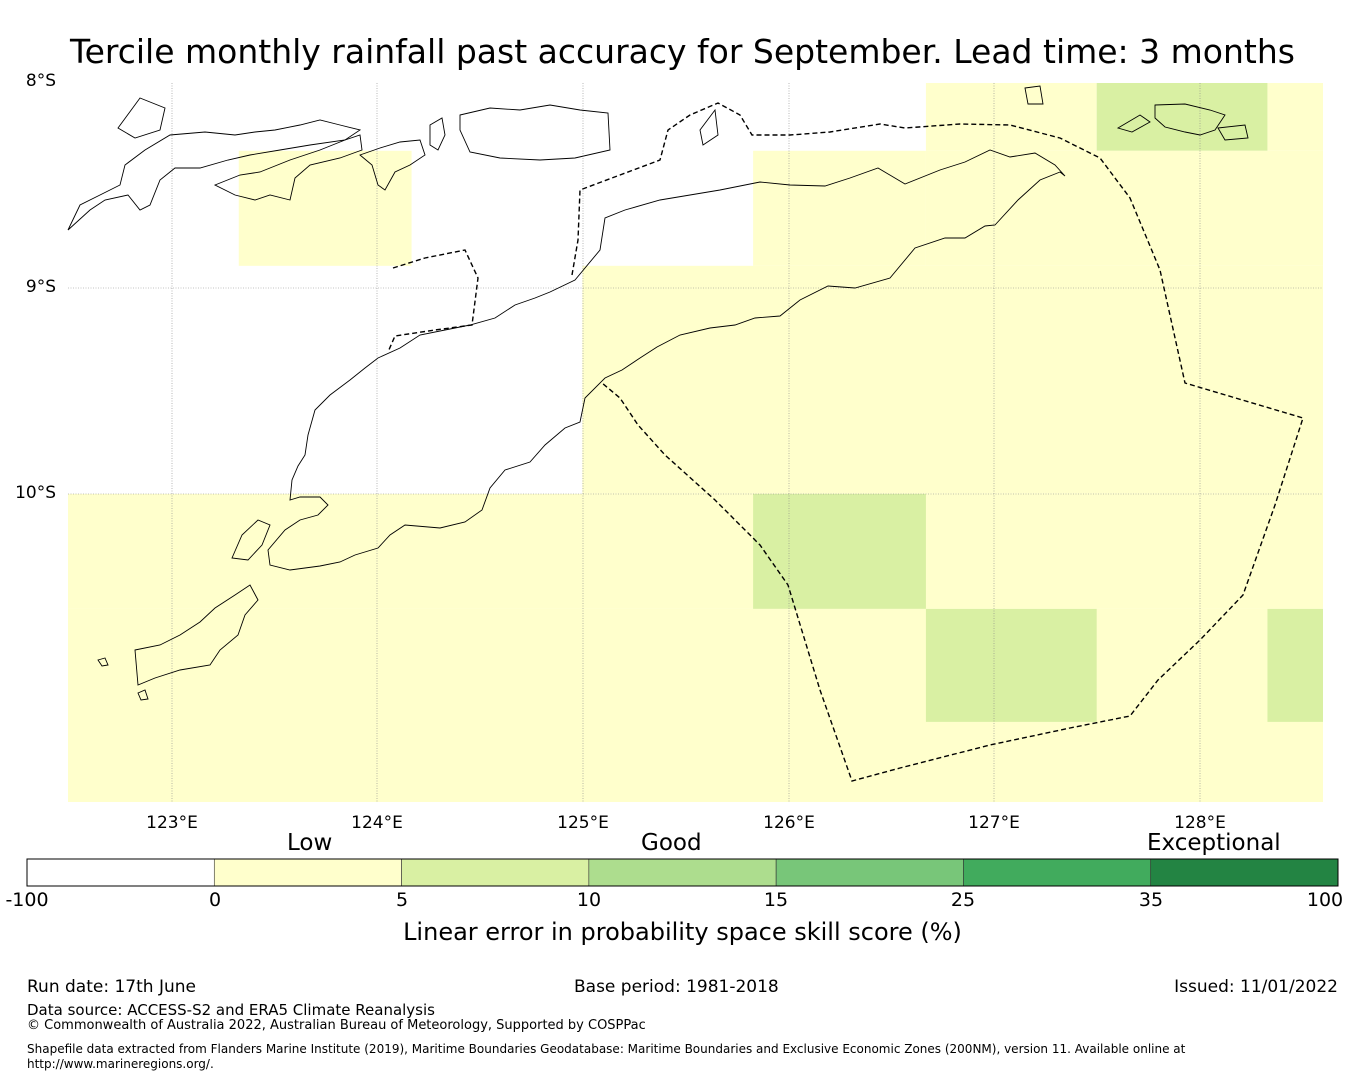  Describe the element at coordinates (35, 493) in the screenshot. I see `lat-label-10s: 10°S` at that location.